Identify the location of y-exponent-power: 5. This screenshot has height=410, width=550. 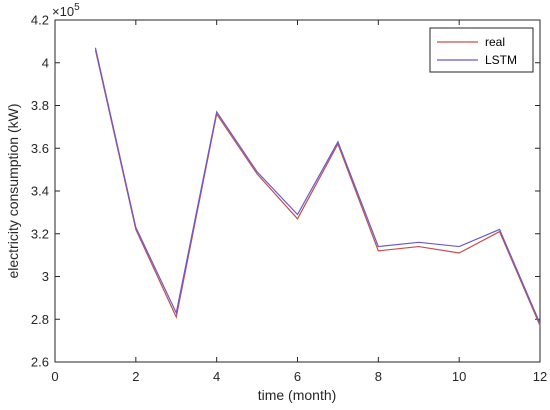
(77, 7).